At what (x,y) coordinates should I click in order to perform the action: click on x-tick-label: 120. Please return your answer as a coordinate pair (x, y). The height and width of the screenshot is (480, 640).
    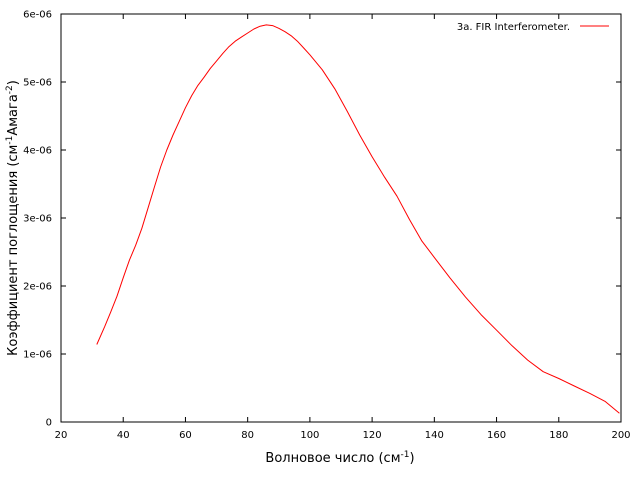
    Looking at the image, I should click on (372, 435).